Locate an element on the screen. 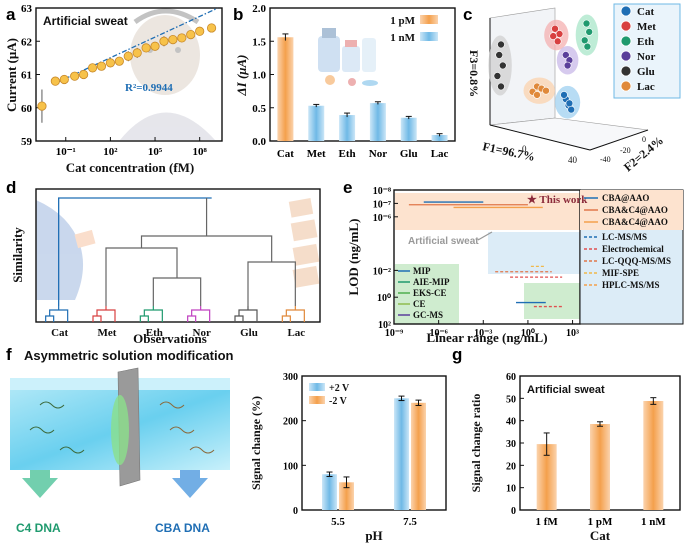  pca-legend-label-lac: Lac is located at coordinates (646, 87).